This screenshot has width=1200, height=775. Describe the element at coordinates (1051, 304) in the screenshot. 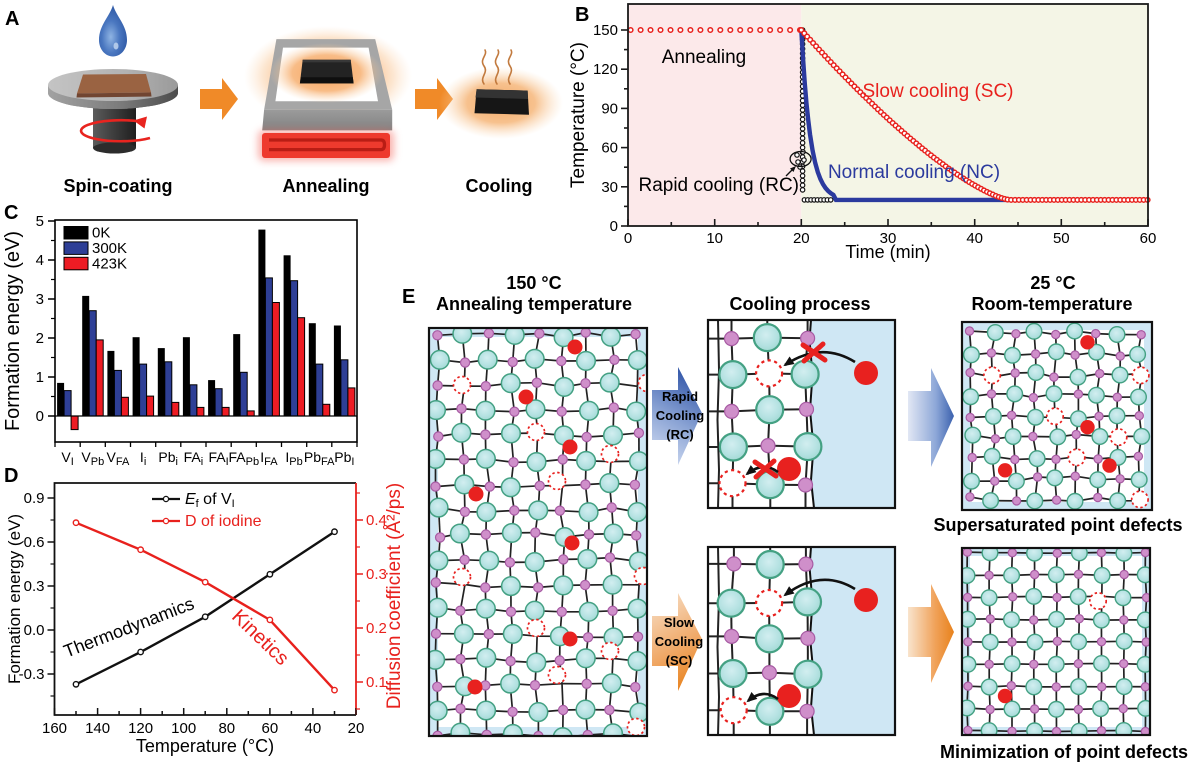

I see `svg-text: Room-temperature` at that location.